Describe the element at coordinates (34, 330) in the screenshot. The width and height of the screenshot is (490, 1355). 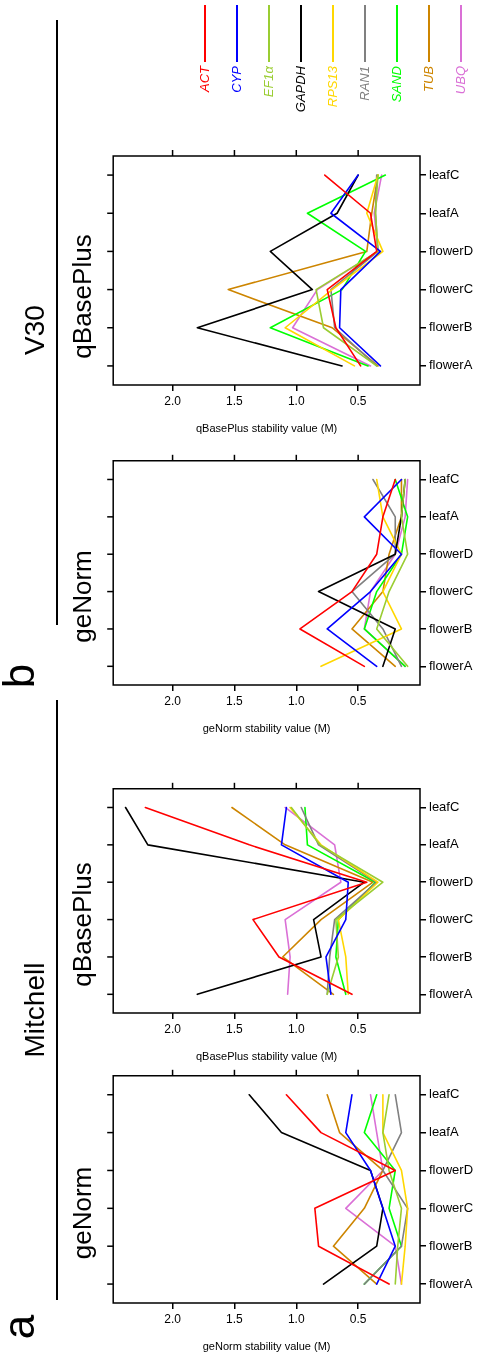
I see `text: V30` at that location.